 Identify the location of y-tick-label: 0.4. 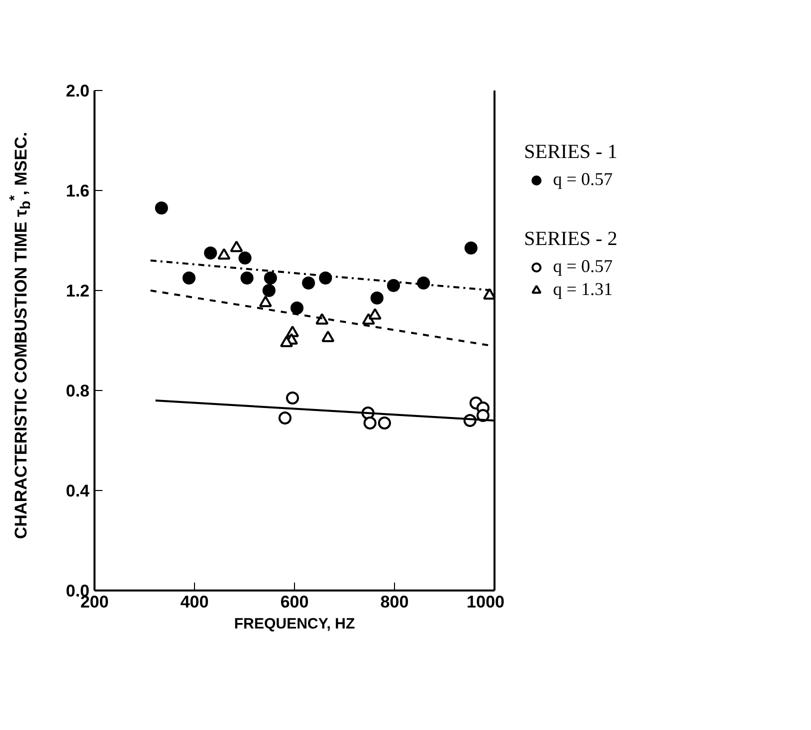
(78, 491).